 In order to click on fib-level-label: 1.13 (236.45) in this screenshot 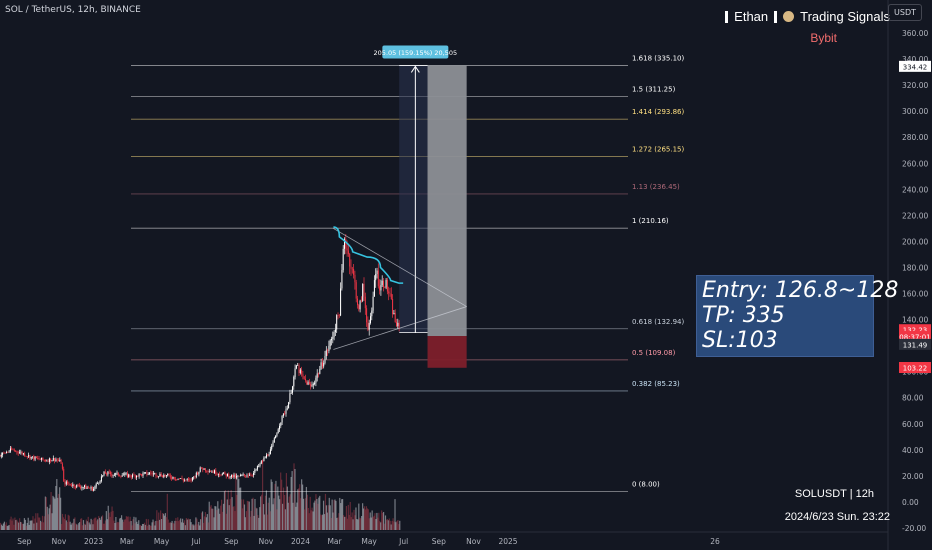, I will do `click(656, 187)`.